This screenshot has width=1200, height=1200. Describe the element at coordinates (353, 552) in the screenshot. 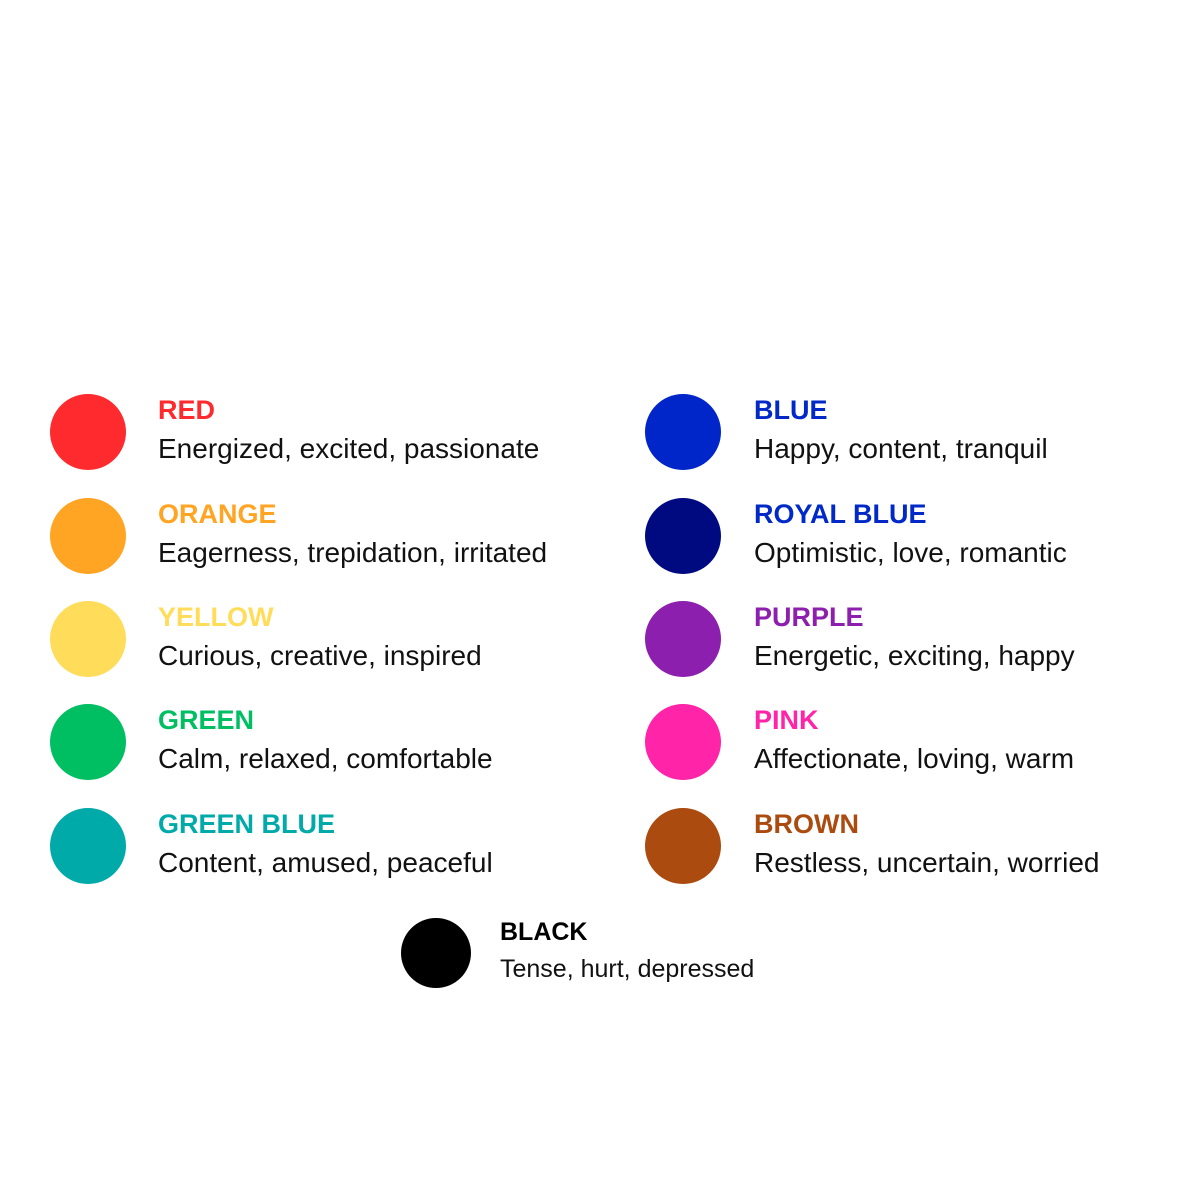

I see `color-description: Eagerness, trepidation, irritated` at that location.